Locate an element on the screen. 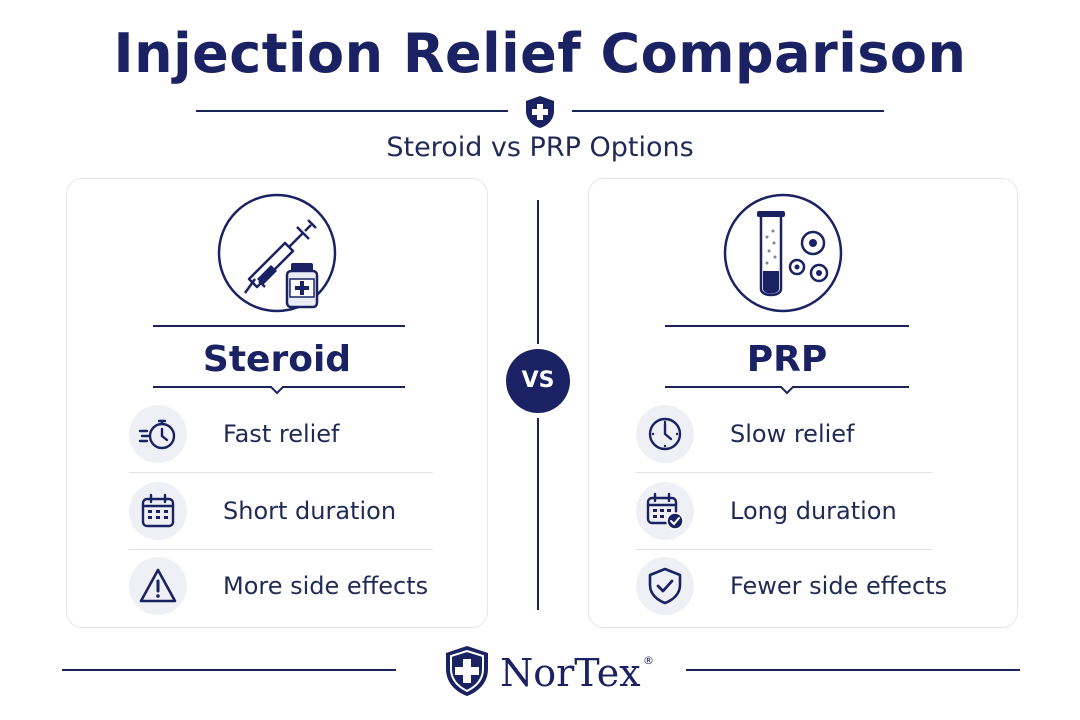 Image resolution: width=1080 pixels, height=720 pixels. fast-stopwatch-icon is located at coordinates (158, 434).